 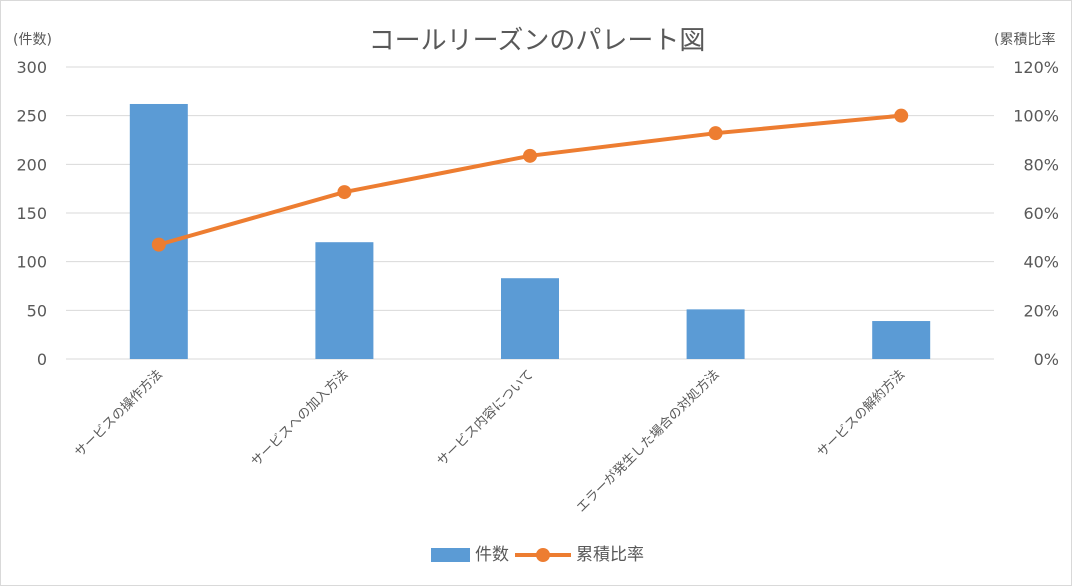 What do you see at coordinates (1036, 116) in the screenshot?
I see `y2-tick-label: 100%` at bounding box center [1036, 116].